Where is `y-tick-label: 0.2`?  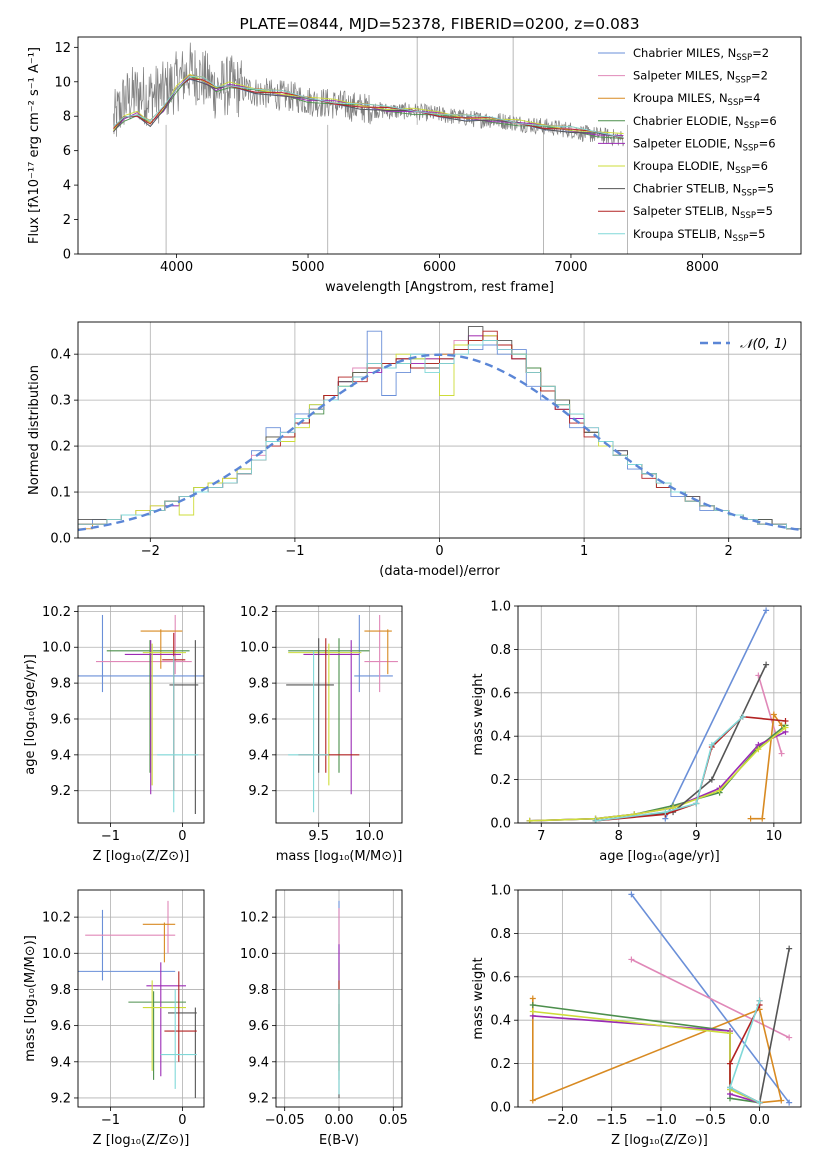
y-tick-label: 0.2 is located at coordinates (500, 1064).